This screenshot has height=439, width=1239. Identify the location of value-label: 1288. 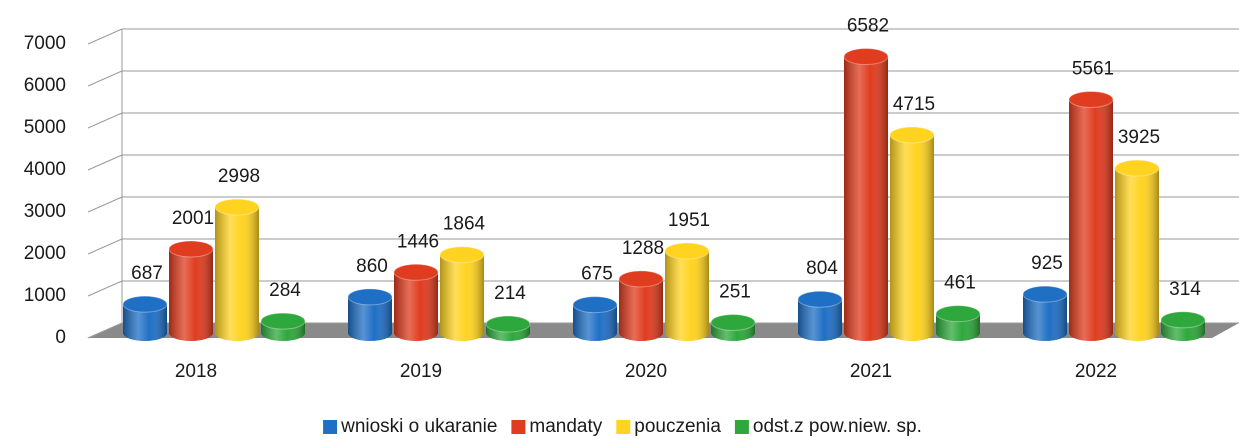
(643, 248).